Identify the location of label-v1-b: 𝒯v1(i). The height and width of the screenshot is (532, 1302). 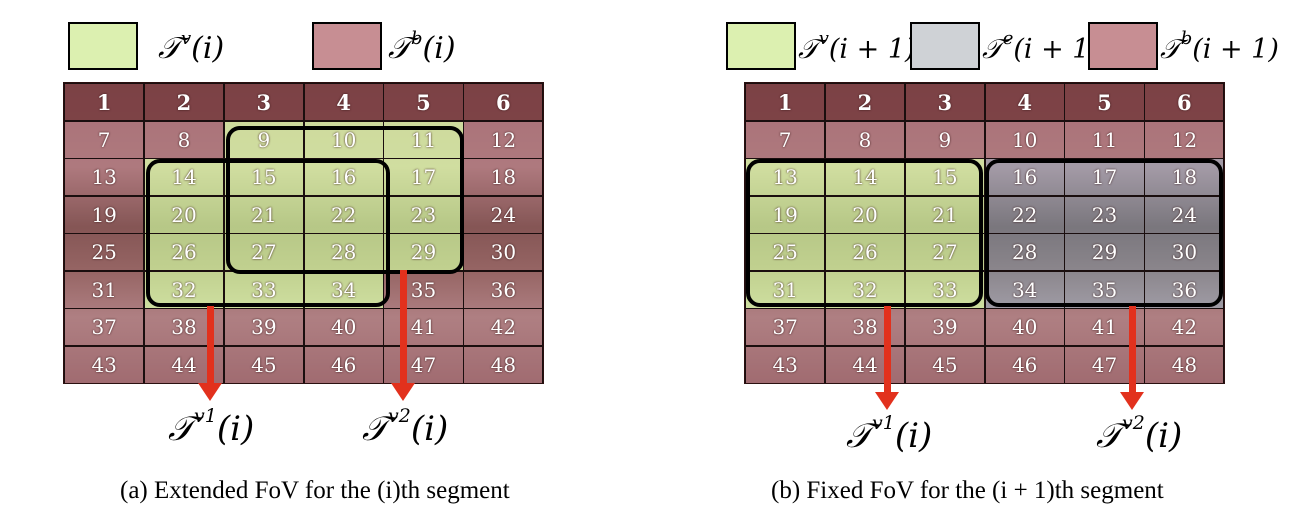
(889, 434).